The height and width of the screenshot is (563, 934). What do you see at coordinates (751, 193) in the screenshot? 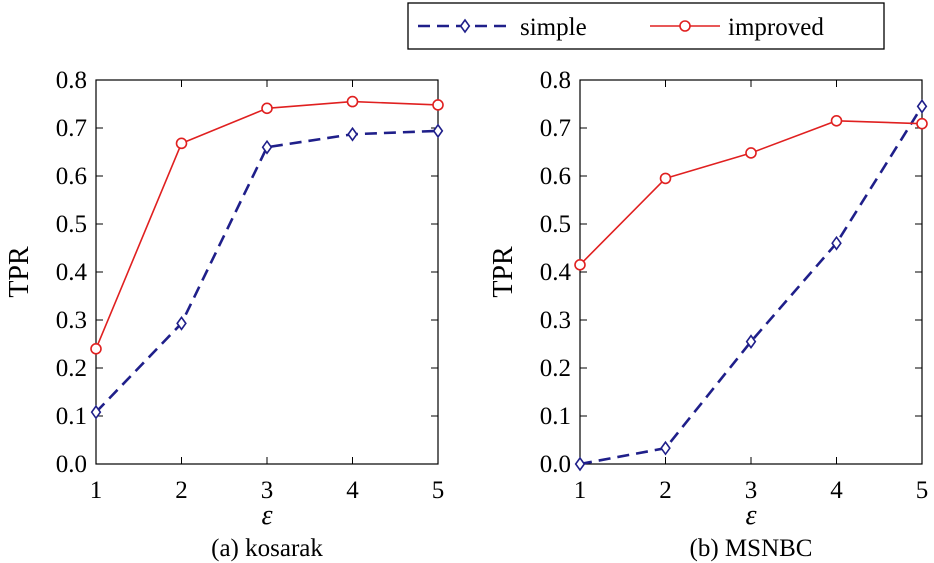
I see `series-line-improved` at bounding box center [751, 193].